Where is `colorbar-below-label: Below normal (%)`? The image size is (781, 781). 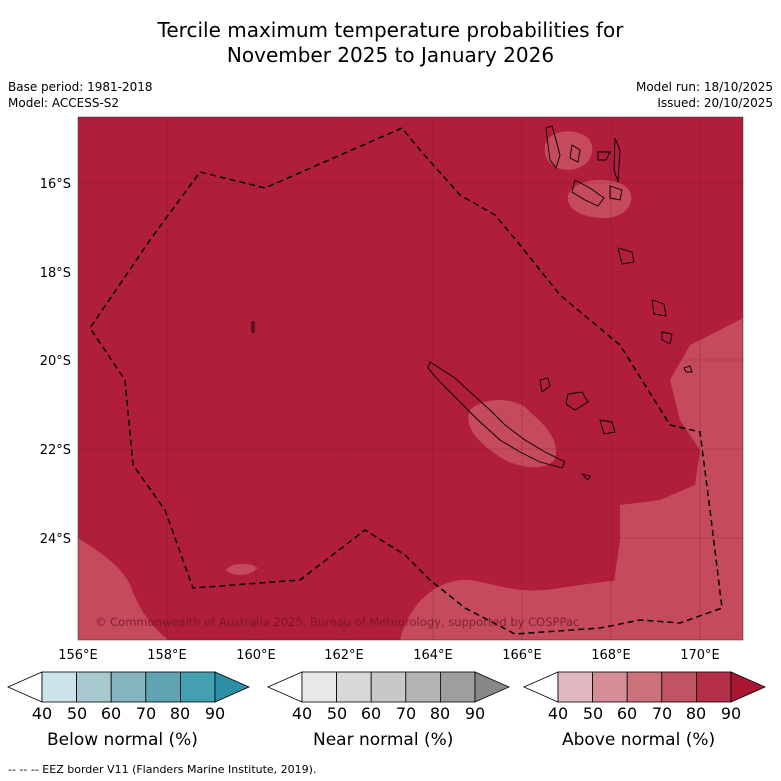 colorbar-below-label: Below normal (%) is located at coordinates (122, 740).